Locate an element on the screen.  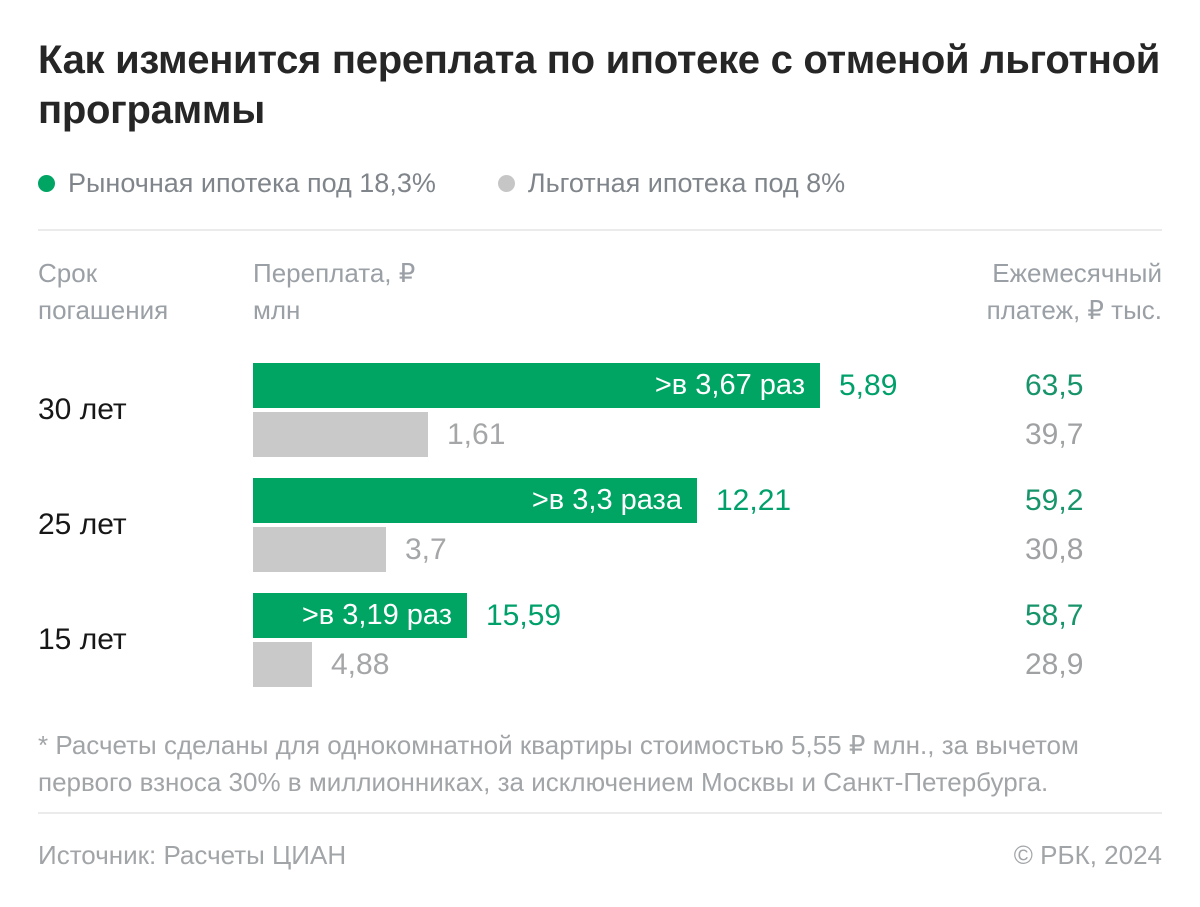
market-bar: >в 3,19 раз is located at coordinates (360, 616).